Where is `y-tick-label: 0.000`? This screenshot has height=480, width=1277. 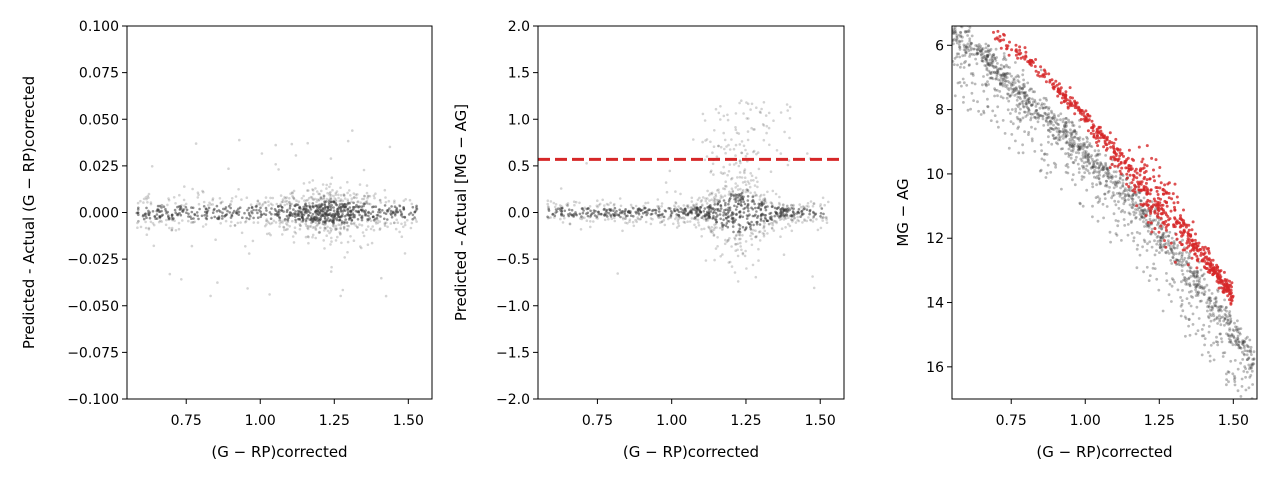
y-tick-label: 0.000 is located at coordinates (99, 214).